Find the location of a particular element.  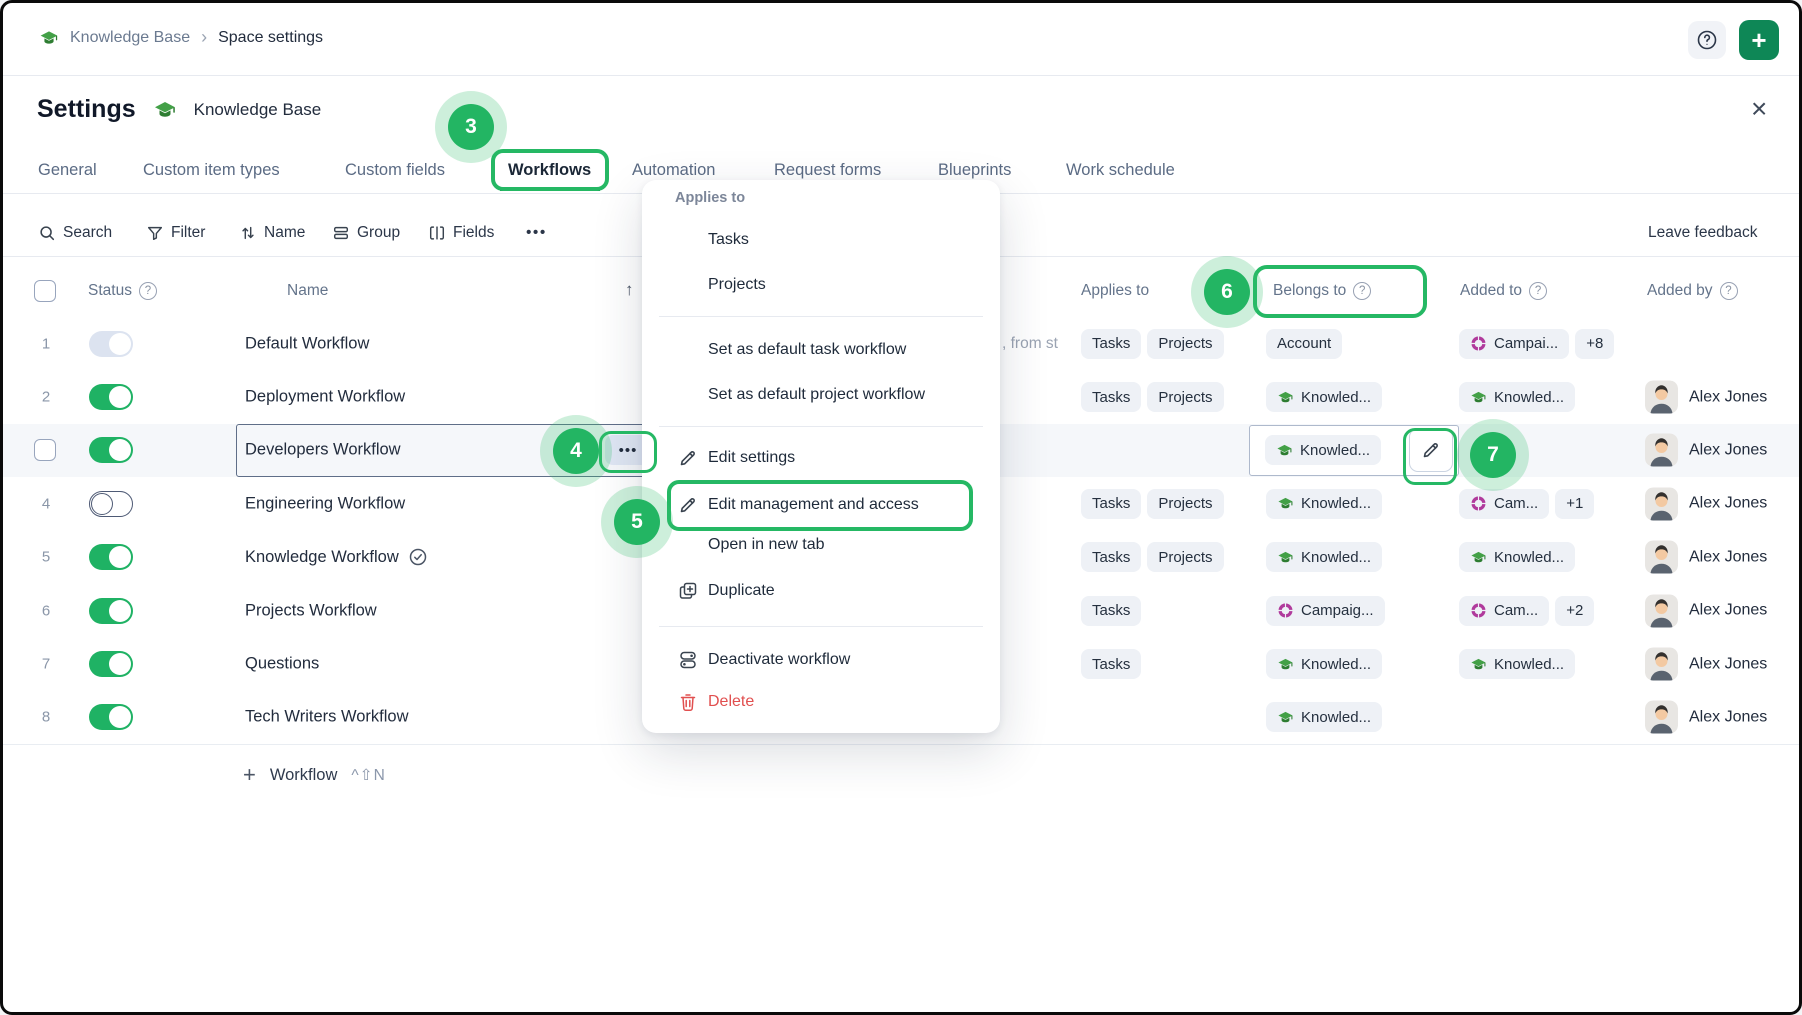

toolbar-filter-button: Filter is located at coordinates (175, 233).